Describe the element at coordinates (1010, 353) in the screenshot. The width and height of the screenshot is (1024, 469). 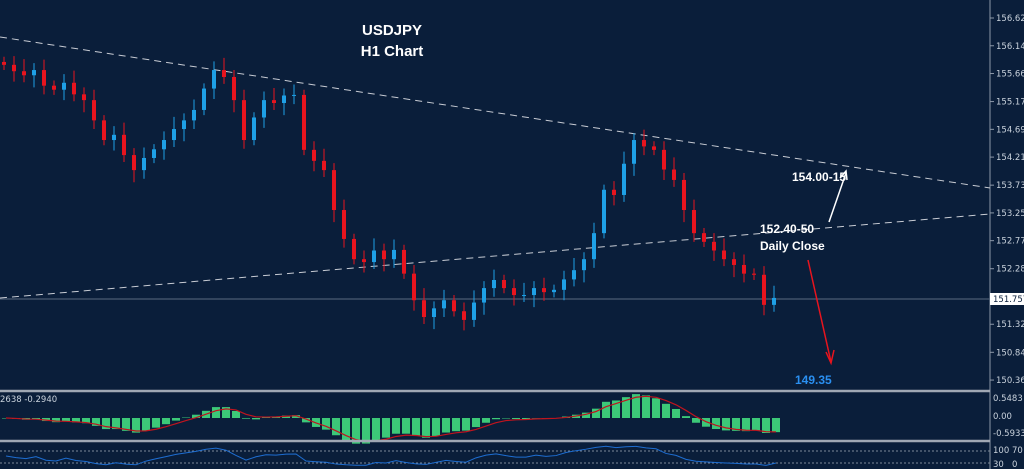
I see `price-tick-label: 150.840` at that location.